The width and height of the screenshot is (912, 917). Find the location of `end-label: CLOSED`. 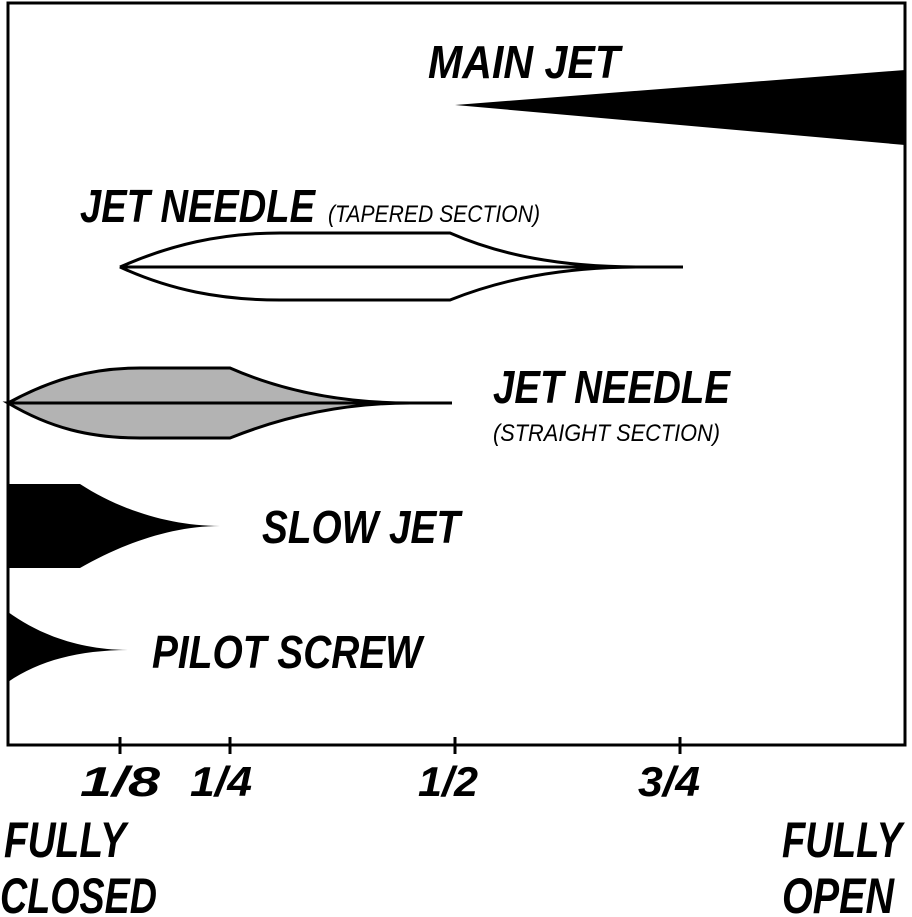

end-label: CLOSED is located at coordinates (78, 892).